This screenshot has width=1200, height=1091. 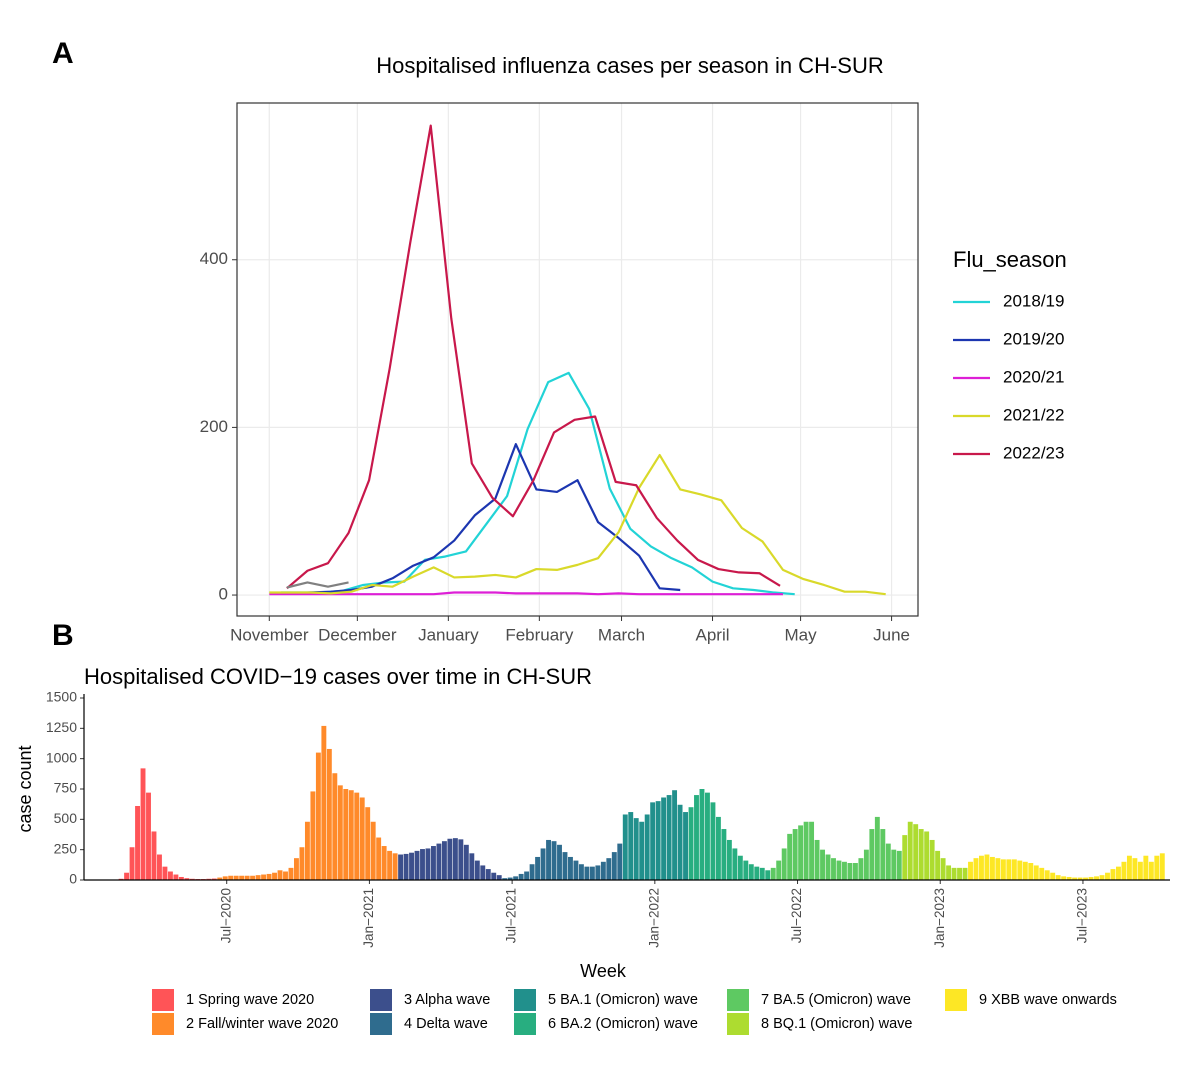 I want to click on series-line, so click(x=577, y=524).